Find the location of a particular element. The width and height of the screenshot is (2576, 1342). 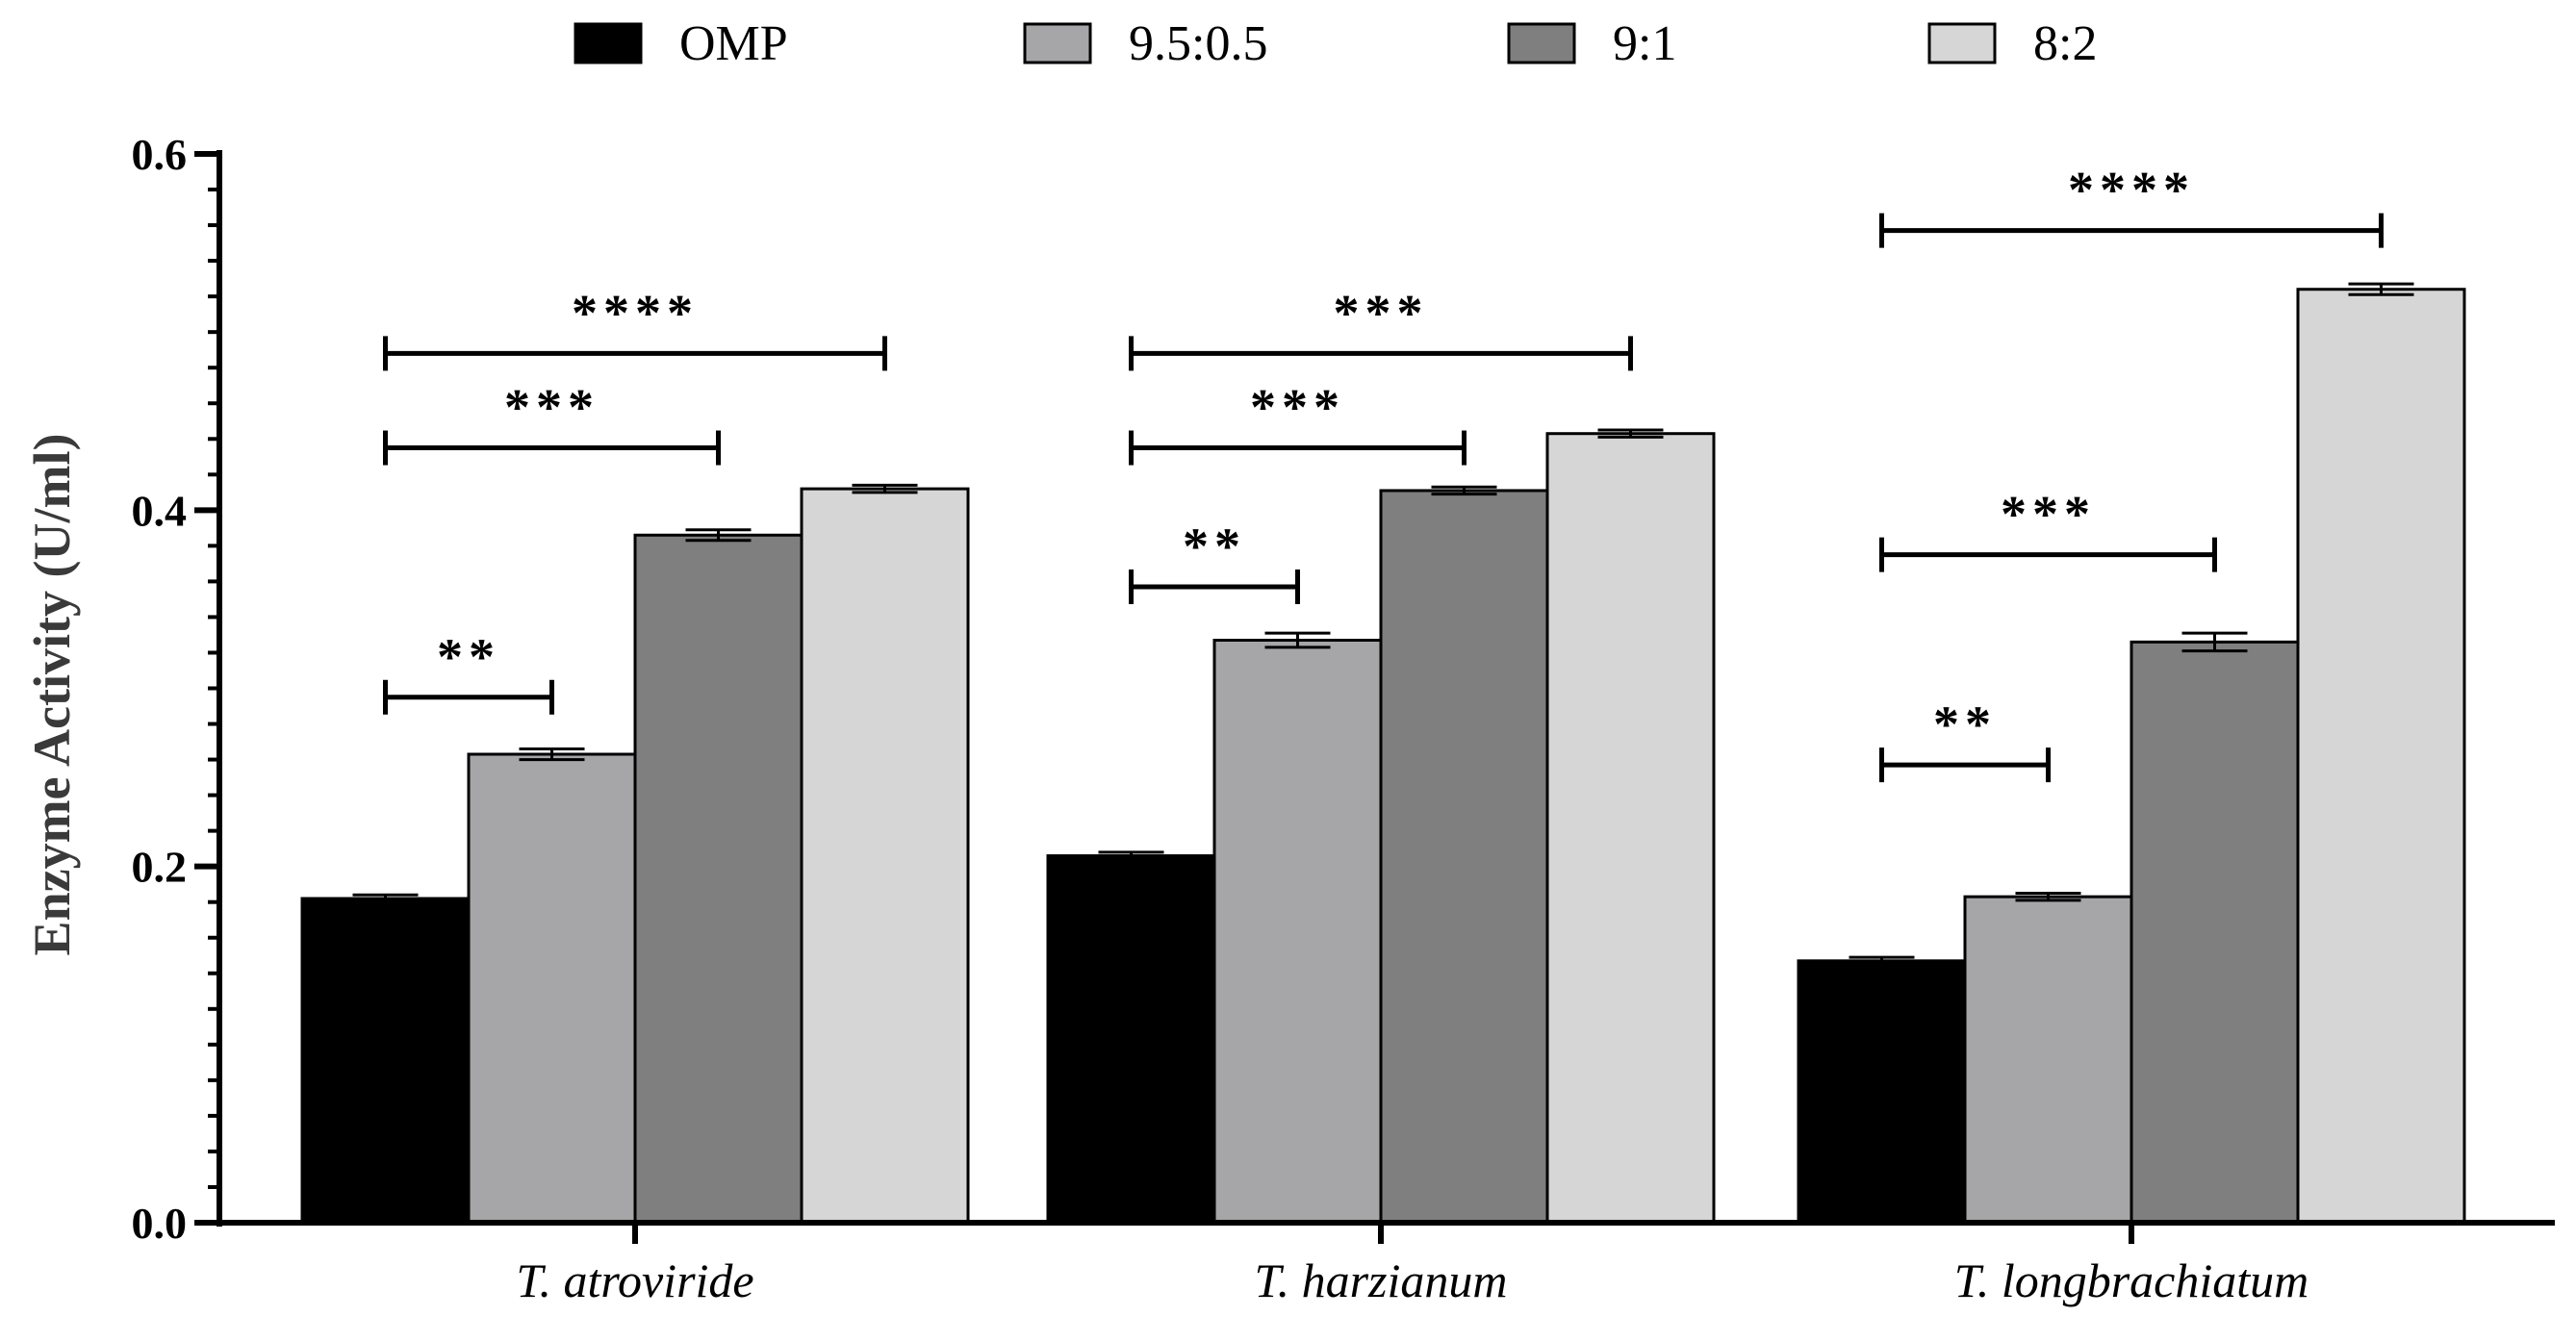

significance-bracket-5: *** is located at coordinates (1298, 422).